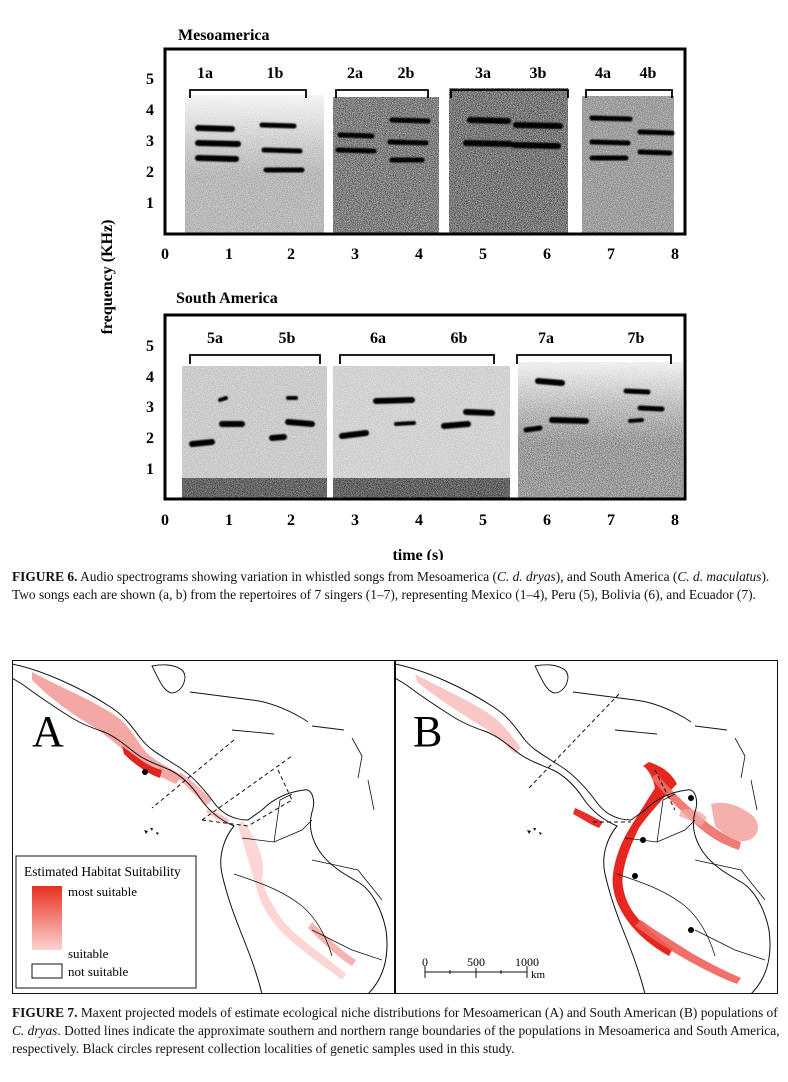 The width and height of the screenshot is (788, 1082). What do you see at coordinates (355, 520) in the screenshot?
I see `x-tick-bottom-3: 3` at bounding box center [355, 520].